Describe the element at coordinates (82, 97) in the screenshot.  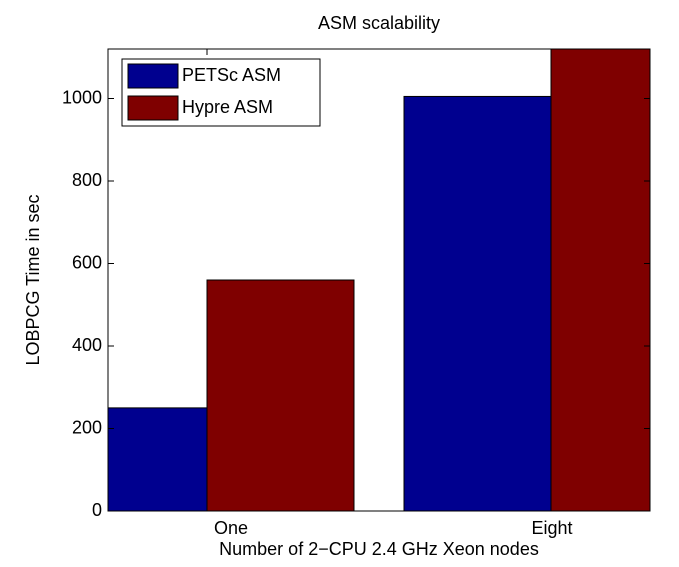
I see `y-tick-label: 1000` at that location.